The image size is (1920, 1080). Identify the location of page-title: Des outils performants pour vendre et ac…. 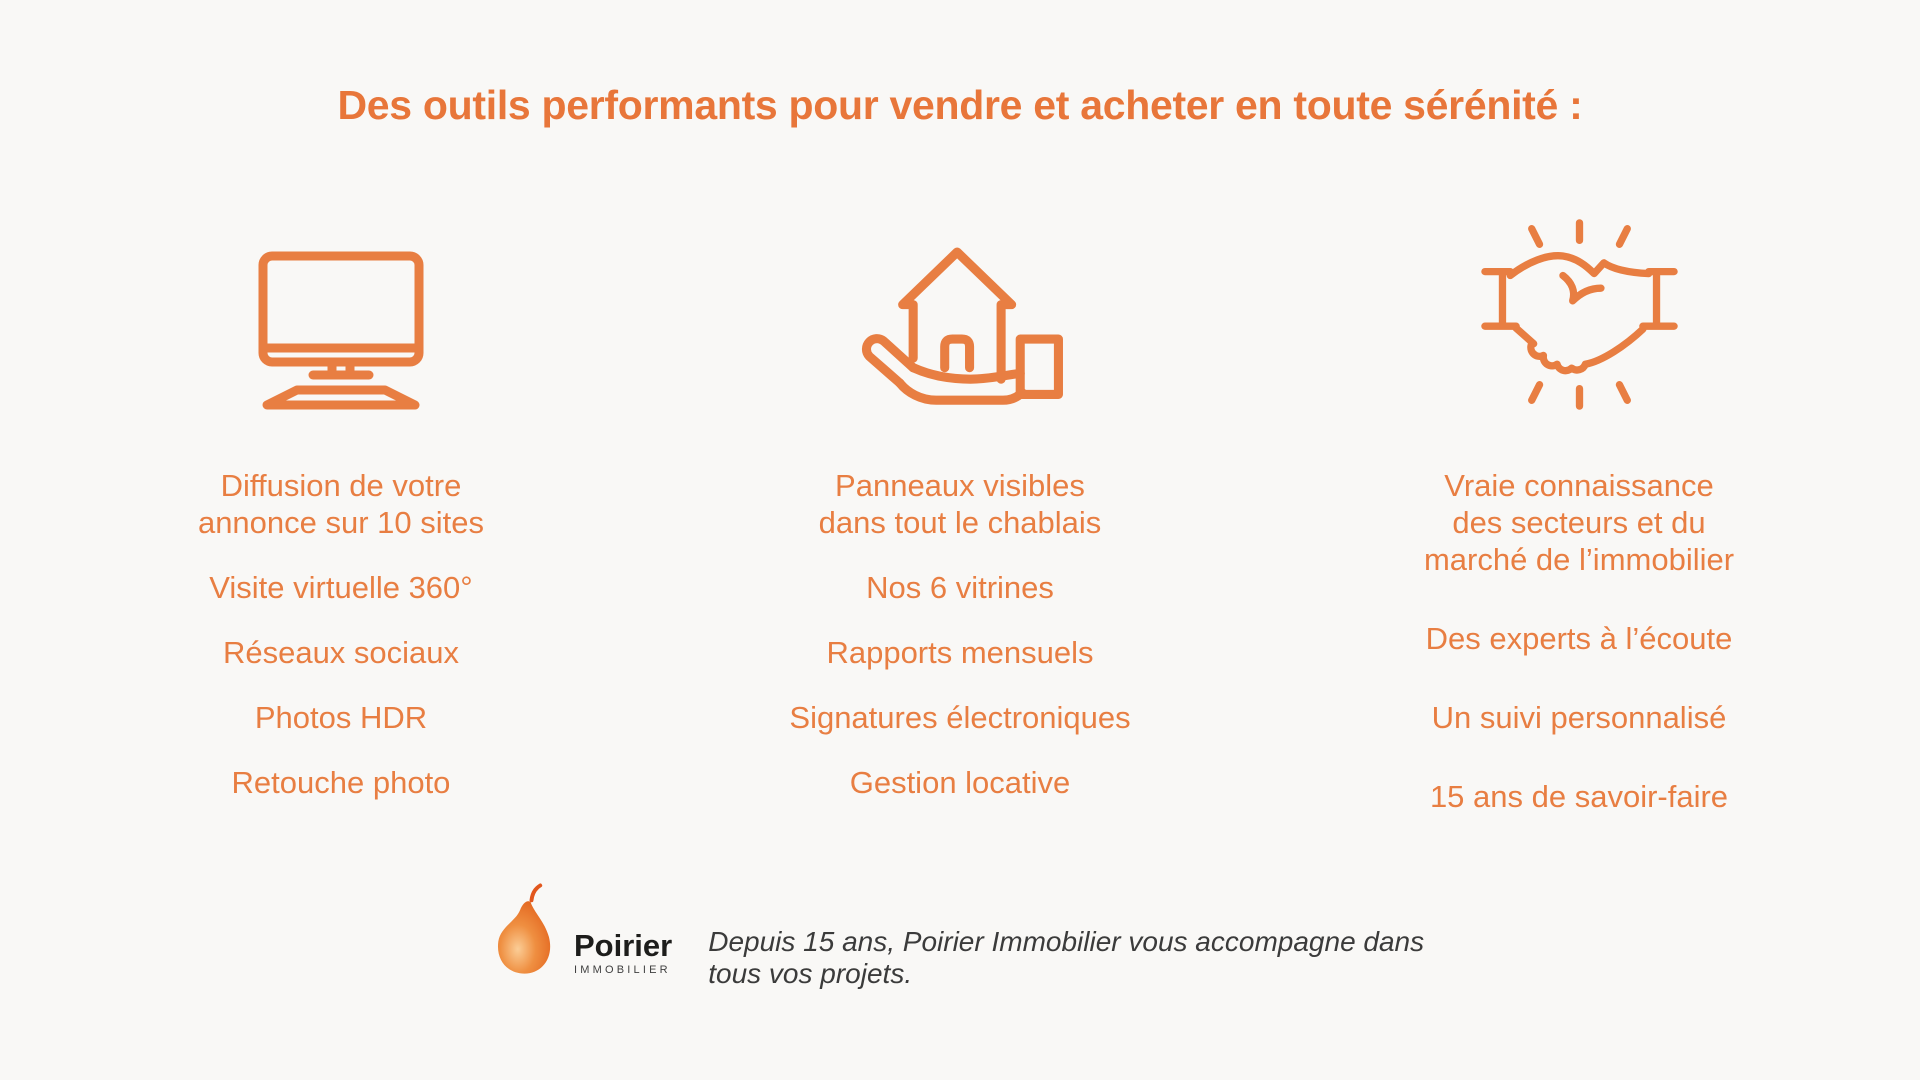
(960, 105).